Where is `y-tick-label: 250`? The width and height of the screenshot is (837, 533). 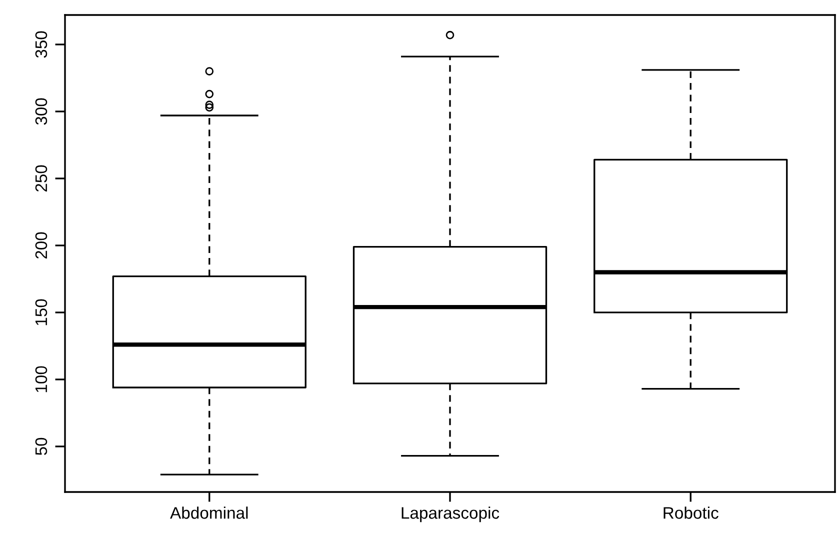
y-tick-label: 250 is located at coordinates (41, 178).